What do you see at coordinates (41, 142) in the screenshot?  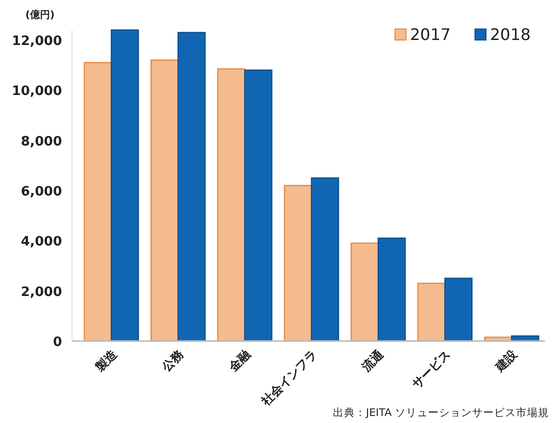 I see `y-tick-label: 8,000` at bounding box center [41, 142].